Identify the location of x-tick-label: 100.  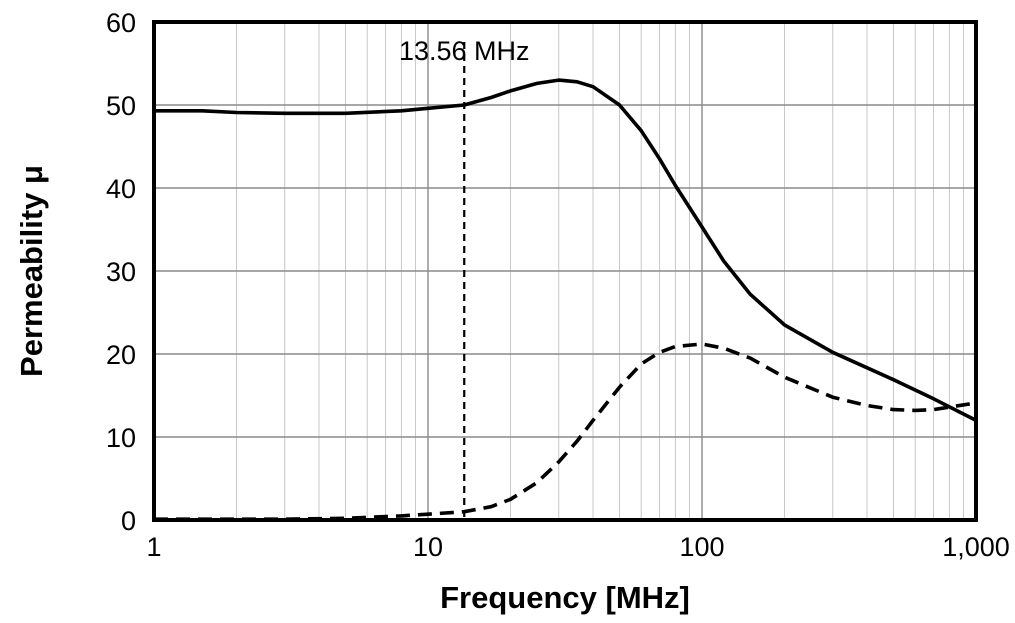
(701, 547).